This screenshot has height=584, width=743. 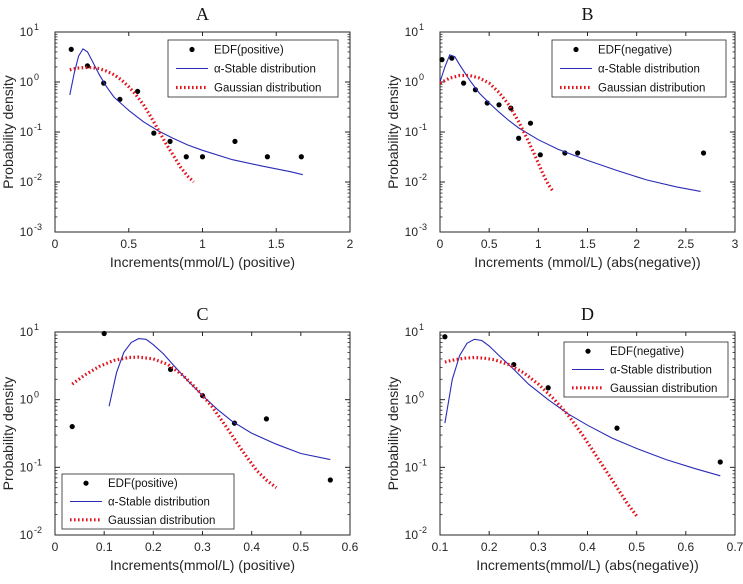 I want to click on x-tick-label: 1.5, so click(x=276, y=244).